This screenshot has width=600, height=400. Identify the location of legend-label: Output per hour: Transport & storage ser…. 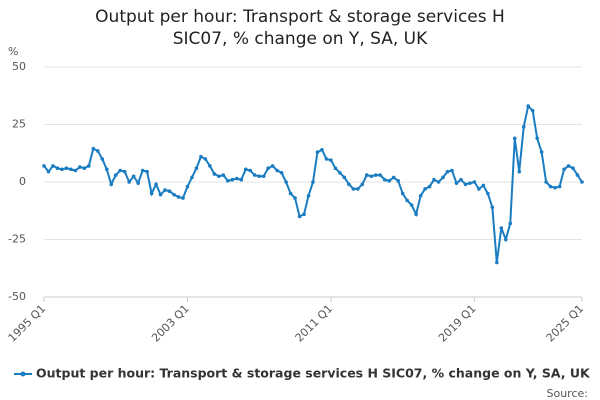
(313, 373).